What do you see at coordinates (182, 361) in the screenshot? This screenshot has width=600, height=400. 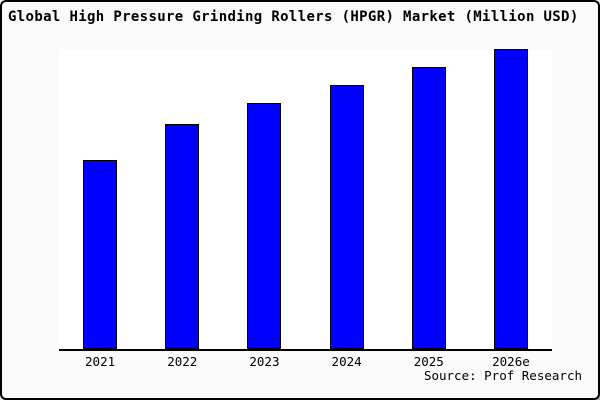 I see `x-tick-label: 2022` at bounding box center [182, 361].